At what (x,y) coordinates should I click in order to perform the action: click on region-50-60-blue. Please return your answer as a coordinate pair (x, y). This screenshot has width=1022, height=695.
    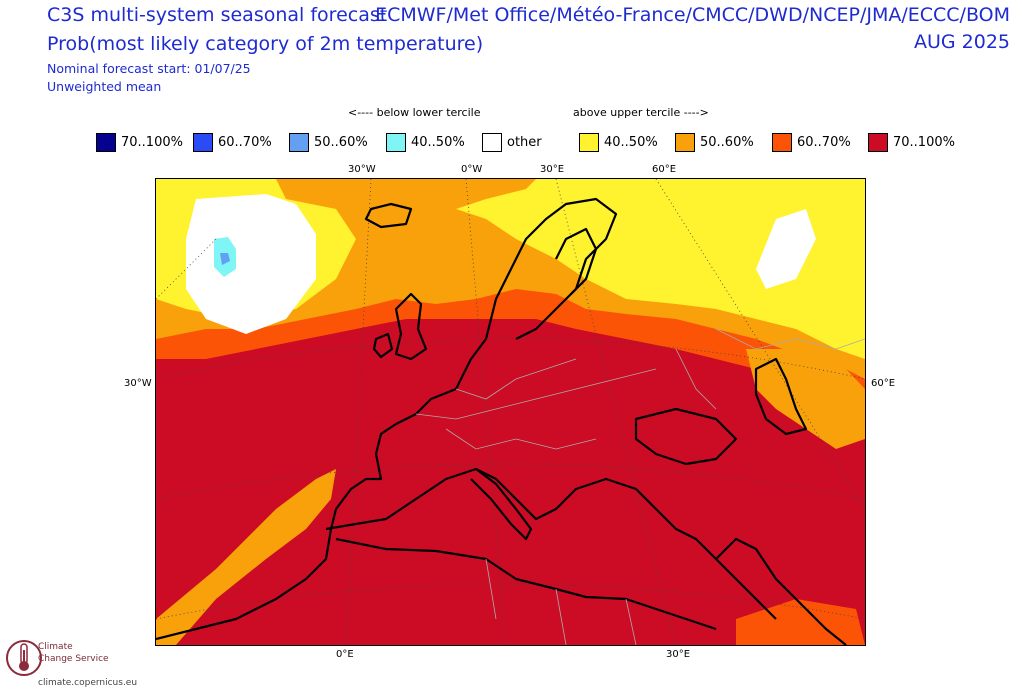
    Looking at the image, I should click on (225, 259).